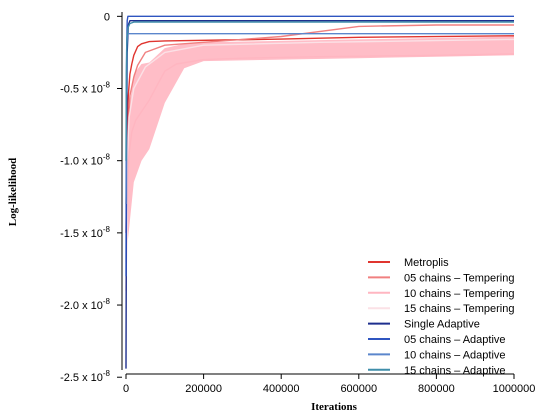 This screenshot has height=413, width=536. I want to click on legend-label: 05 chains – Tempering, so click(459, 278).